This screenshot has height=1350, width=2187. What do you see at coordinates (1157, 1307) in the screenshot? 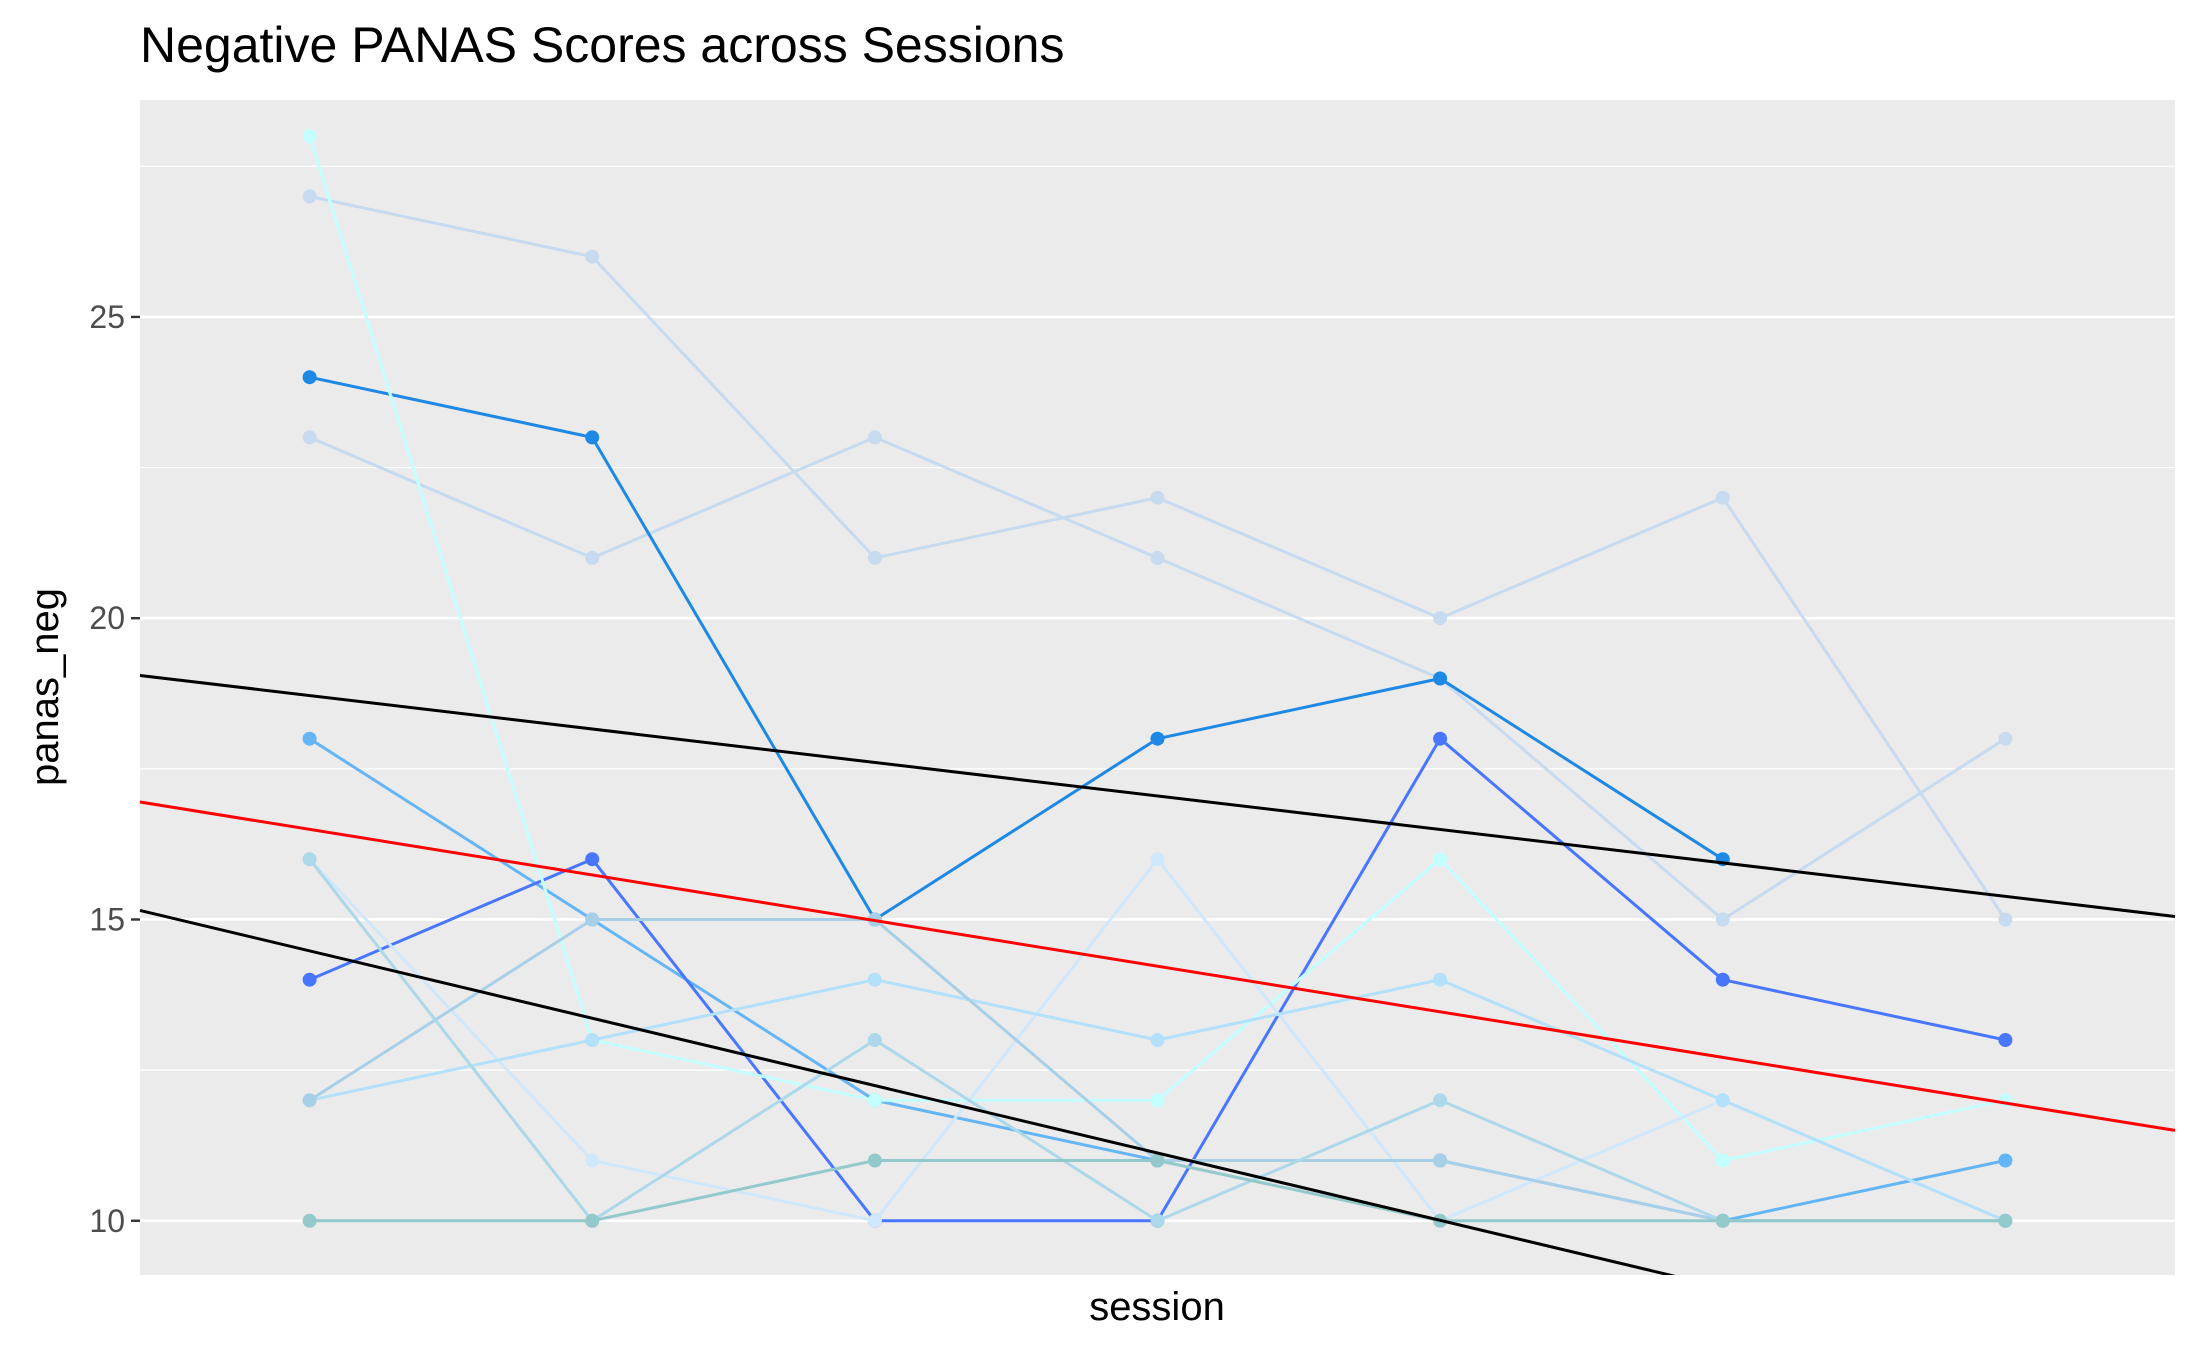
I see `x-axis-title: session` at bounding box center [1157, 1307].